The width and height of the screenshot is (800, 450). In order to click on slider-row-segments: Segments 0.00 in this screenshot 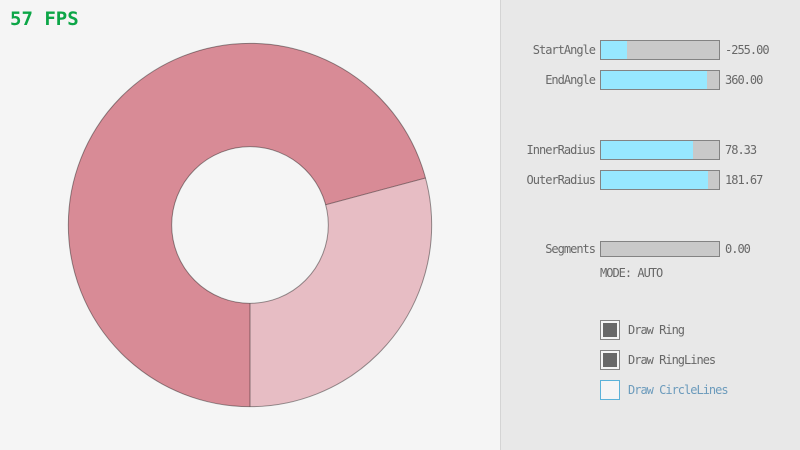, I will do `click(650, 249)`.